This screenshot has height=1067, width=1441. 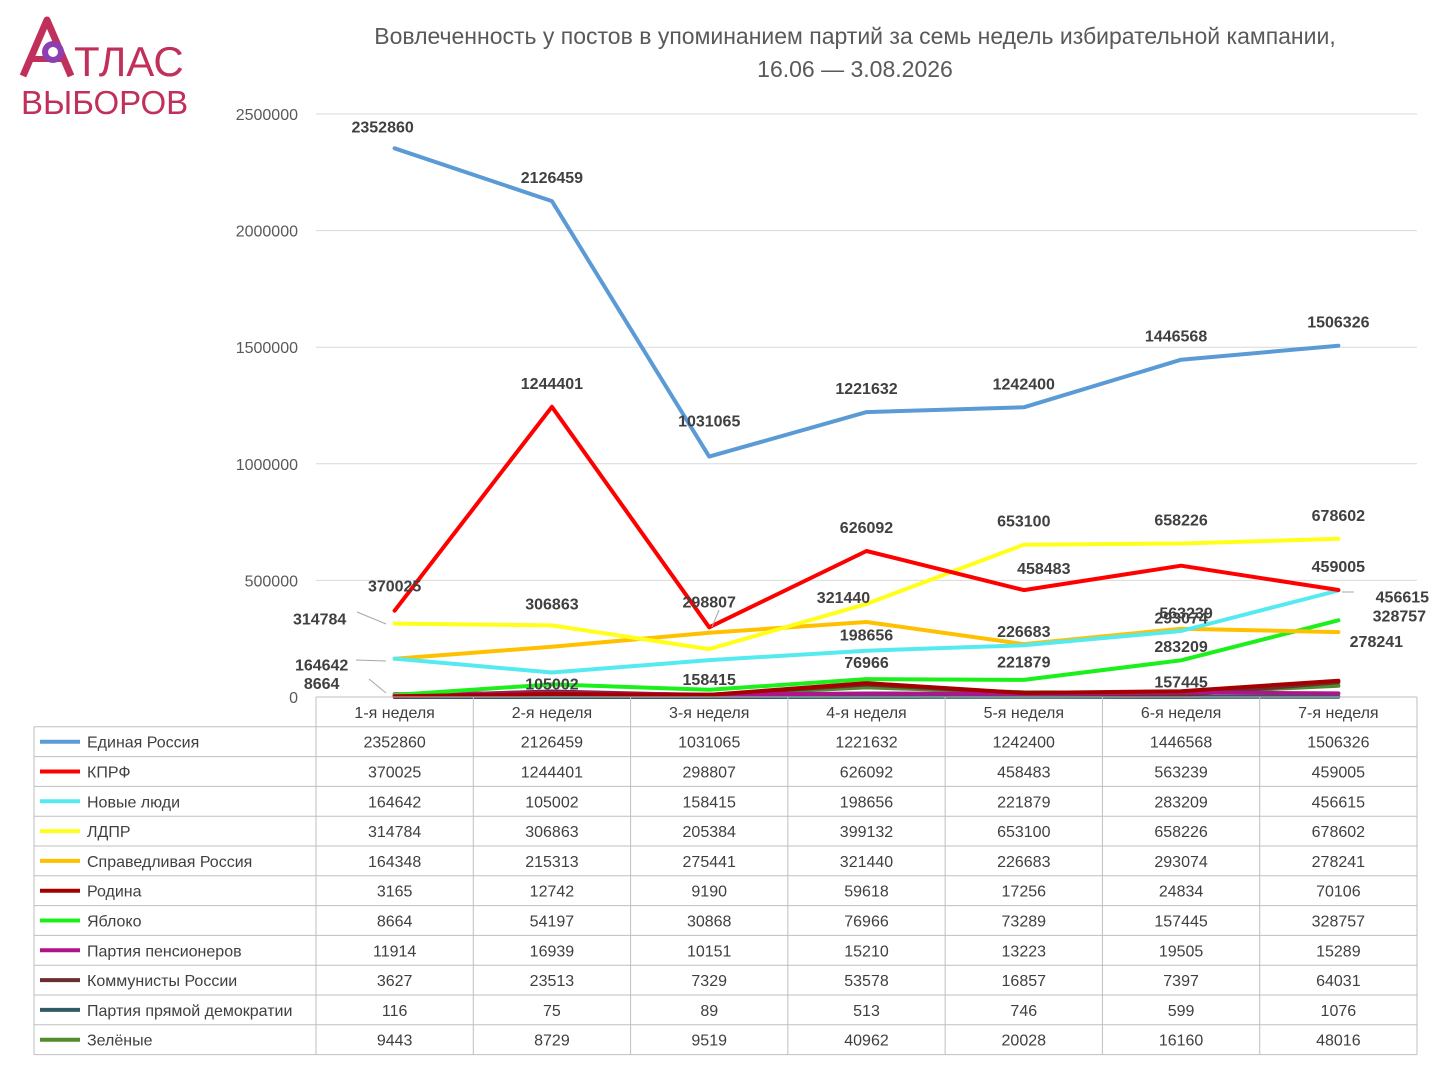 What do you see at coordinates (1023, 1011) in the screenshot?
I see `table-cell: 746` at bounding box center [1023, 1011].